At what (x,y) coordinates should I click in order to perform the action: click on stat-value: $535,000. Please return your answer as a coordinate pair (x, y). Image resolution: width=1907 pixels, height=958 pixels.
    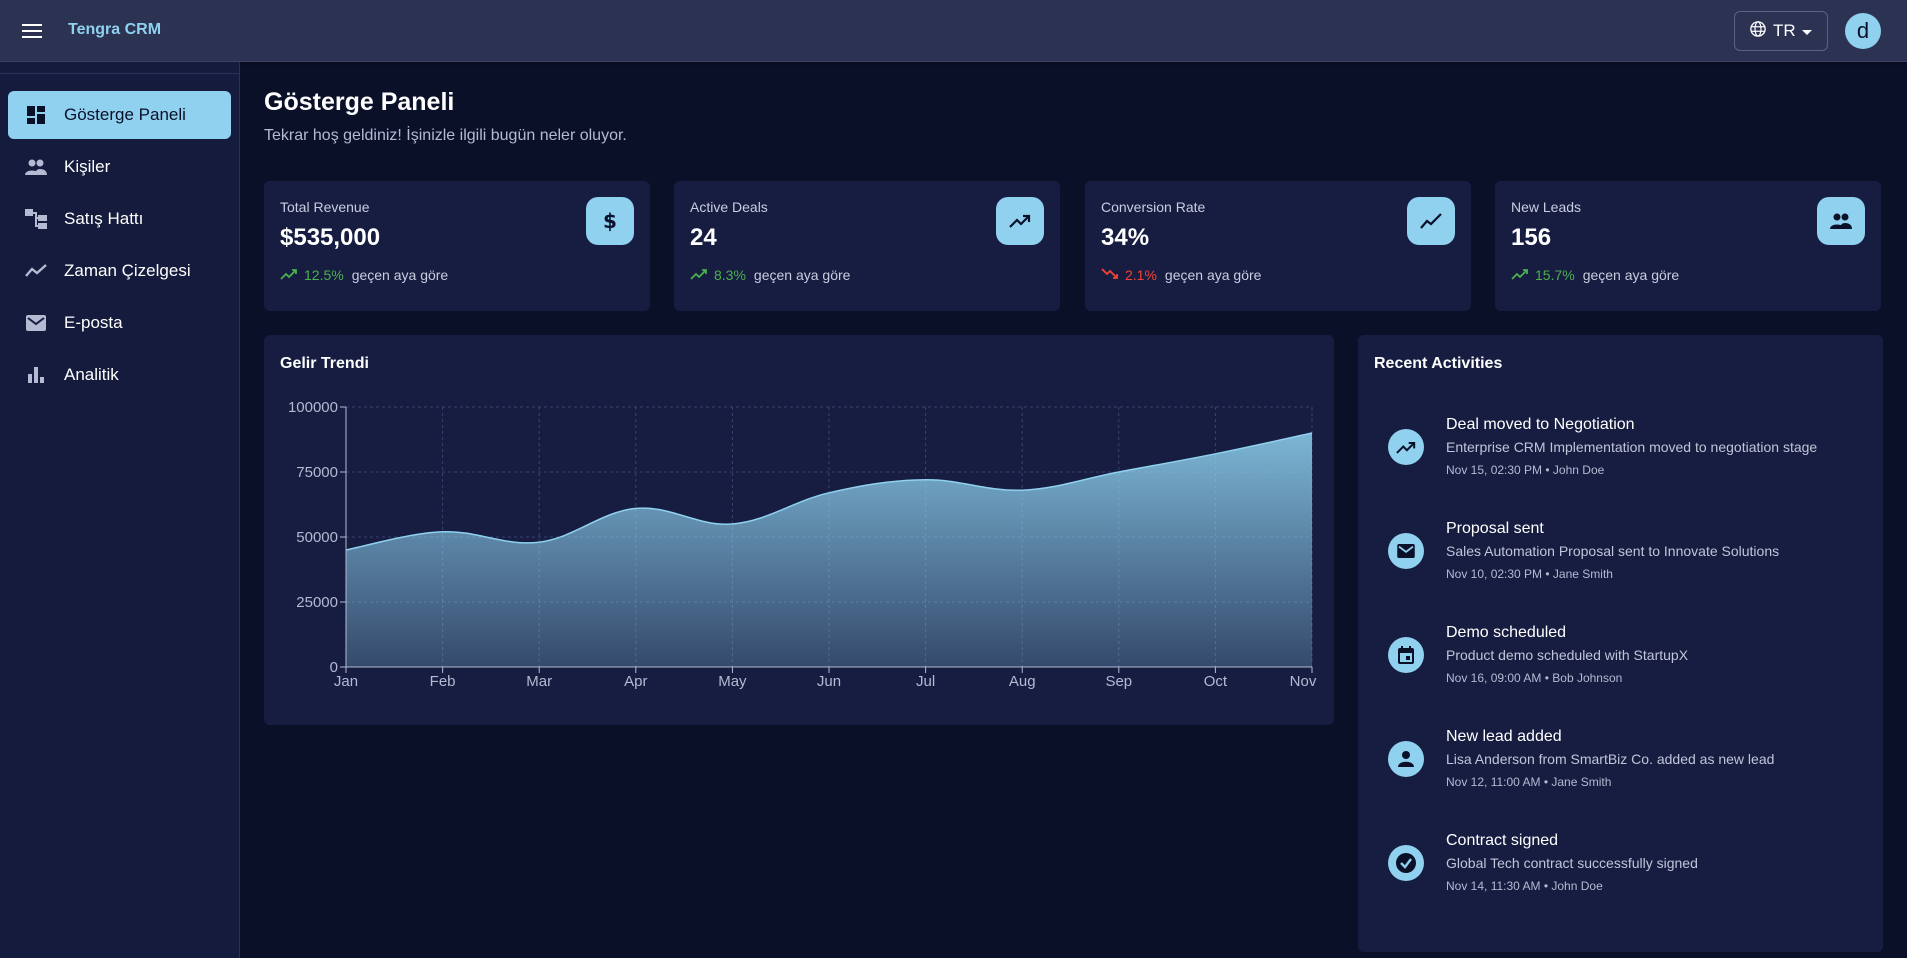
    Looking at the image, I should click on (330, 237).